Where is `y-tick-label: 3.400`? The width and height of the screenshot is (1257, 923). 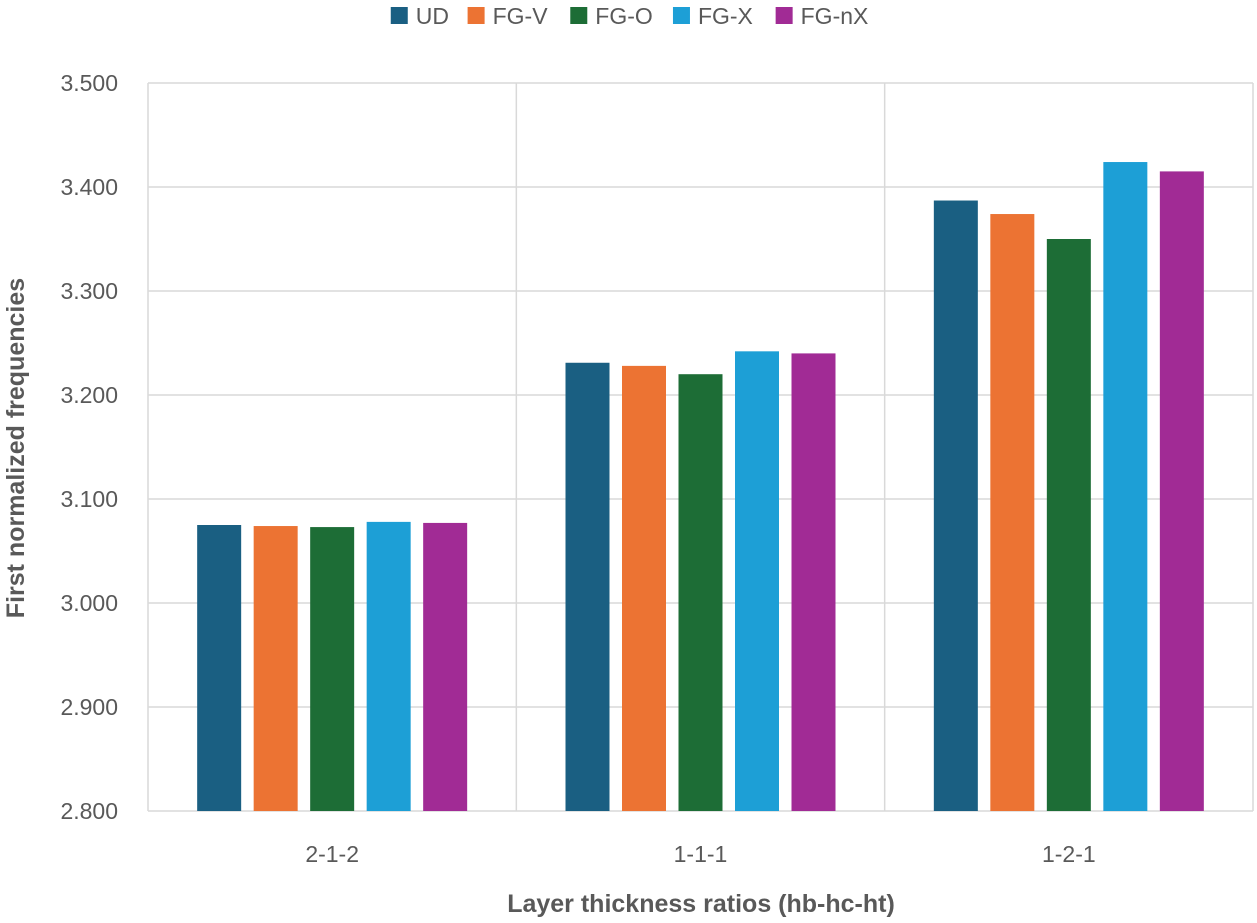 y-tick-label: 3.400 is located at coordinates (89, 187).